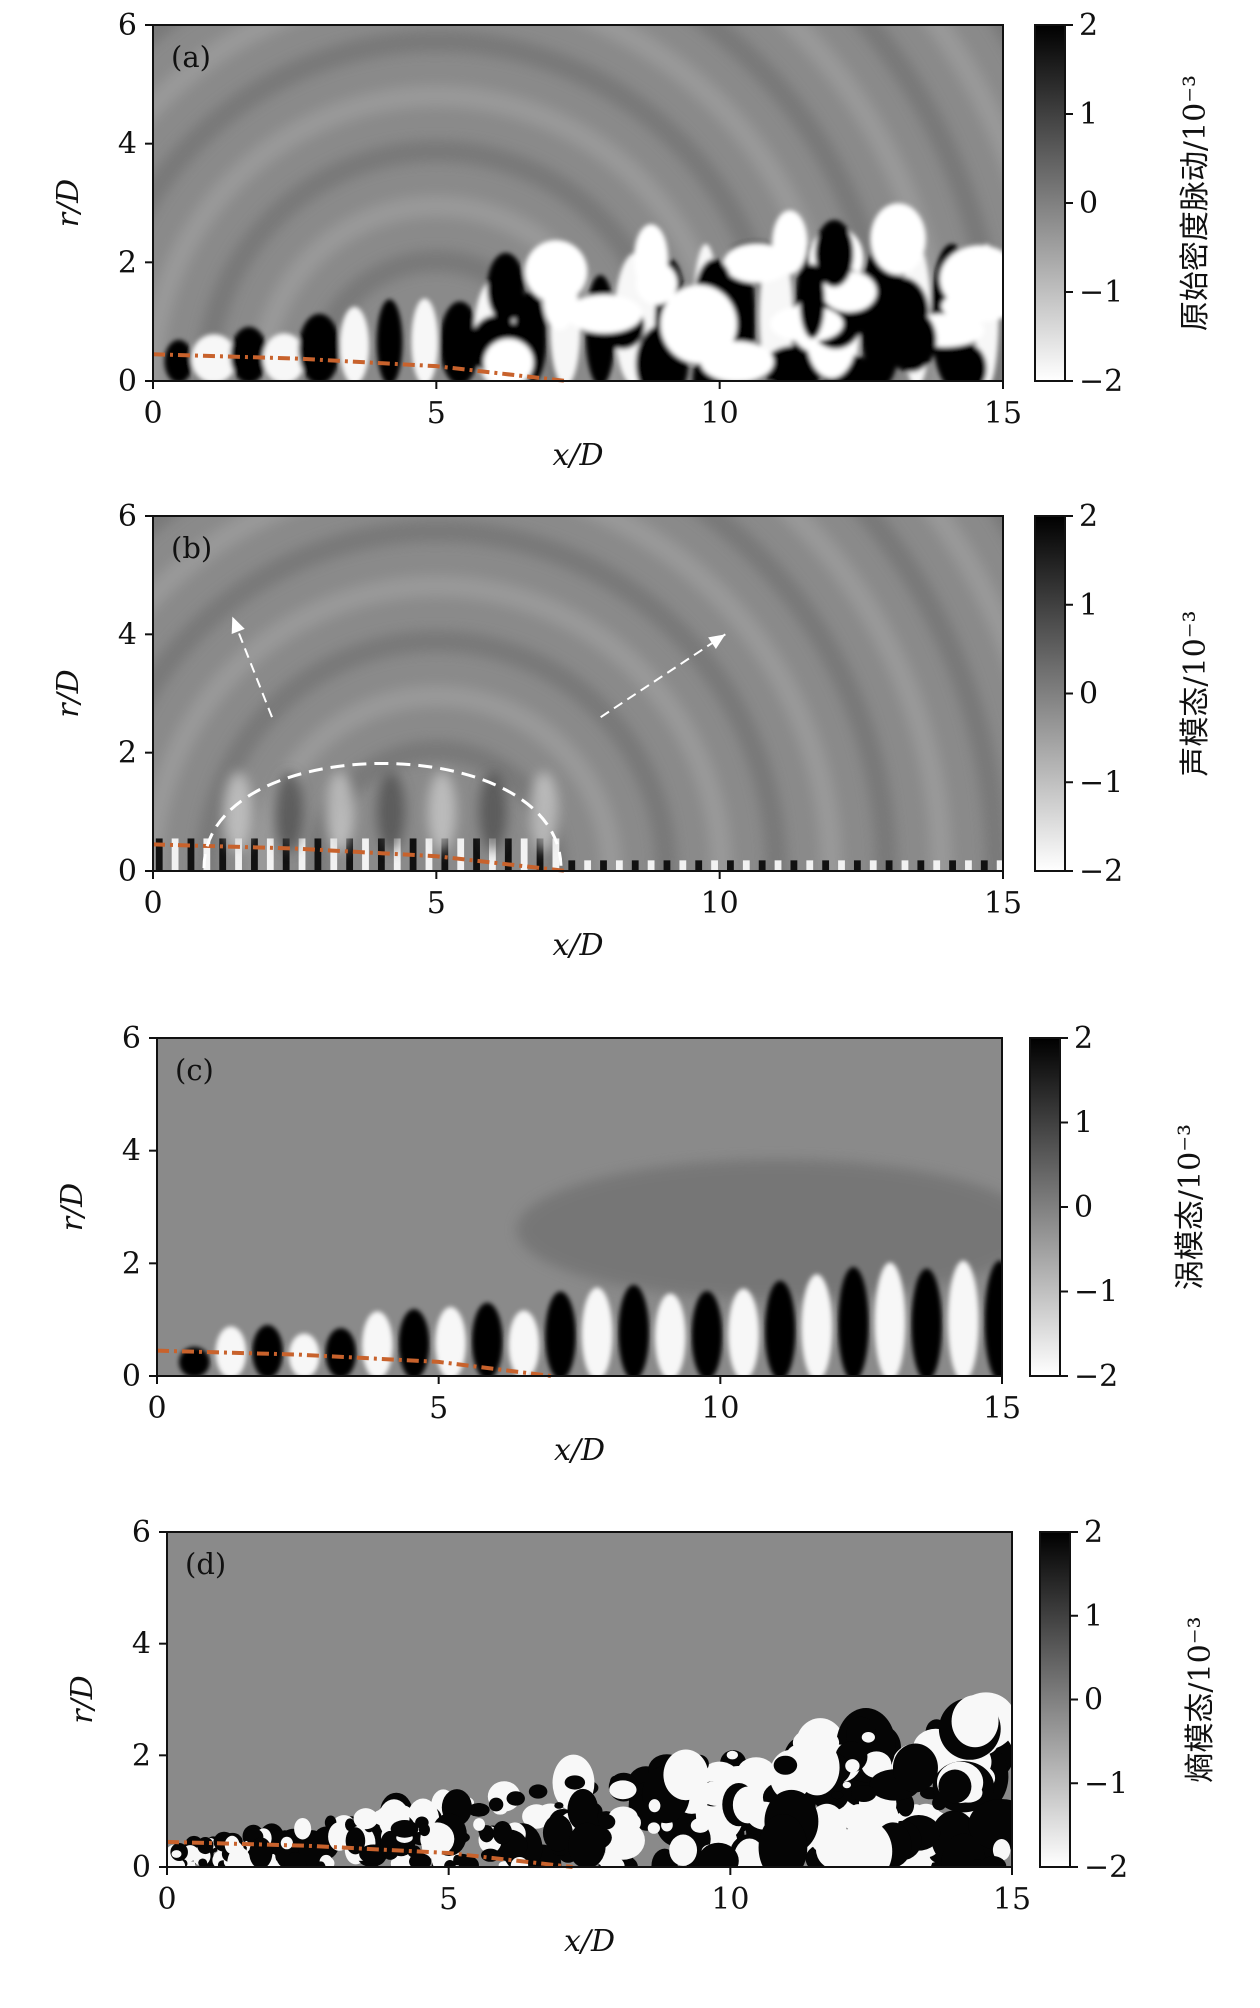 The height and width of the screenshot is (2008, 1260). I want to click on panel-label: (a), so click(191, 57).